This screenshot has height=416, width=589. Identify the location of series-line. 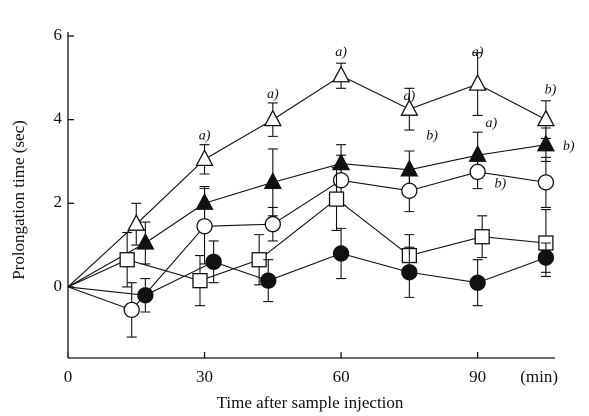
(307, 274).